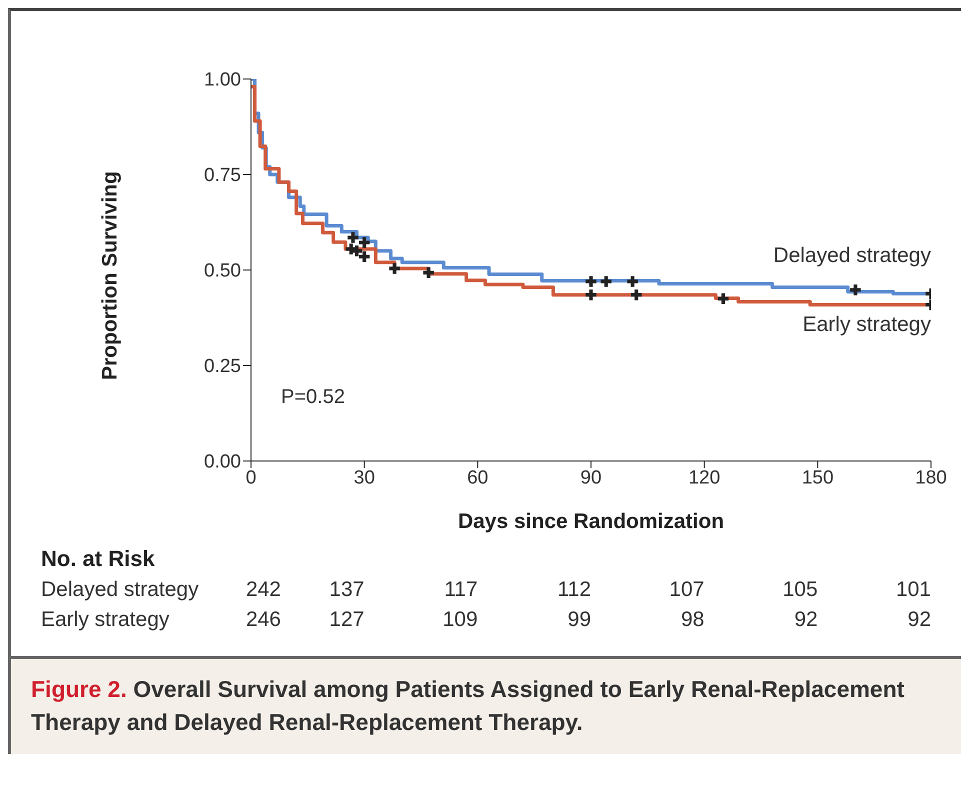 The height and width of the screenshot is (793, 967). Describe the element at coordinates (222, 175) in the screenshot. I see `y-tick-label: 0.75` at that location.